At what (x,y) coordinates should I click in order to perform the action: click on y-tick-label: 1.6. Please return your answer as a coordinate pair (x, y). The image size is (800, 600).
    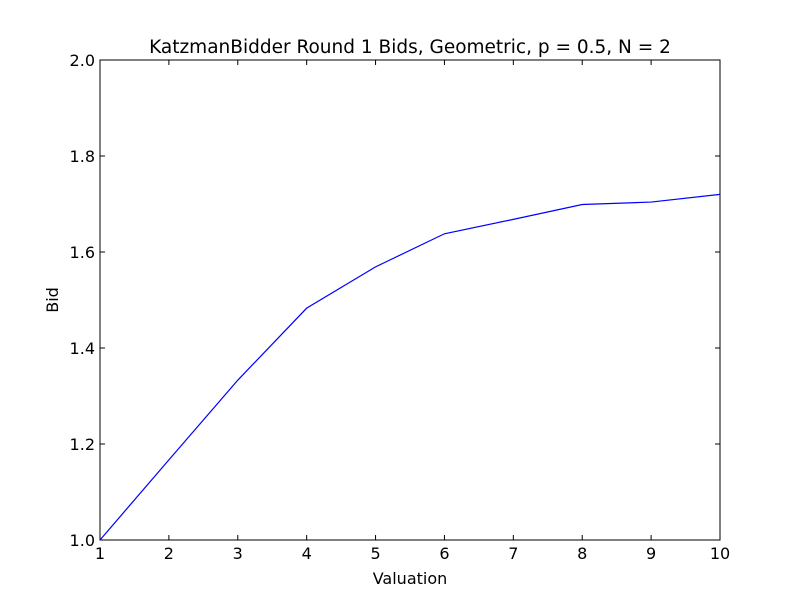
    Looking at the image, I should click on (82, 252).